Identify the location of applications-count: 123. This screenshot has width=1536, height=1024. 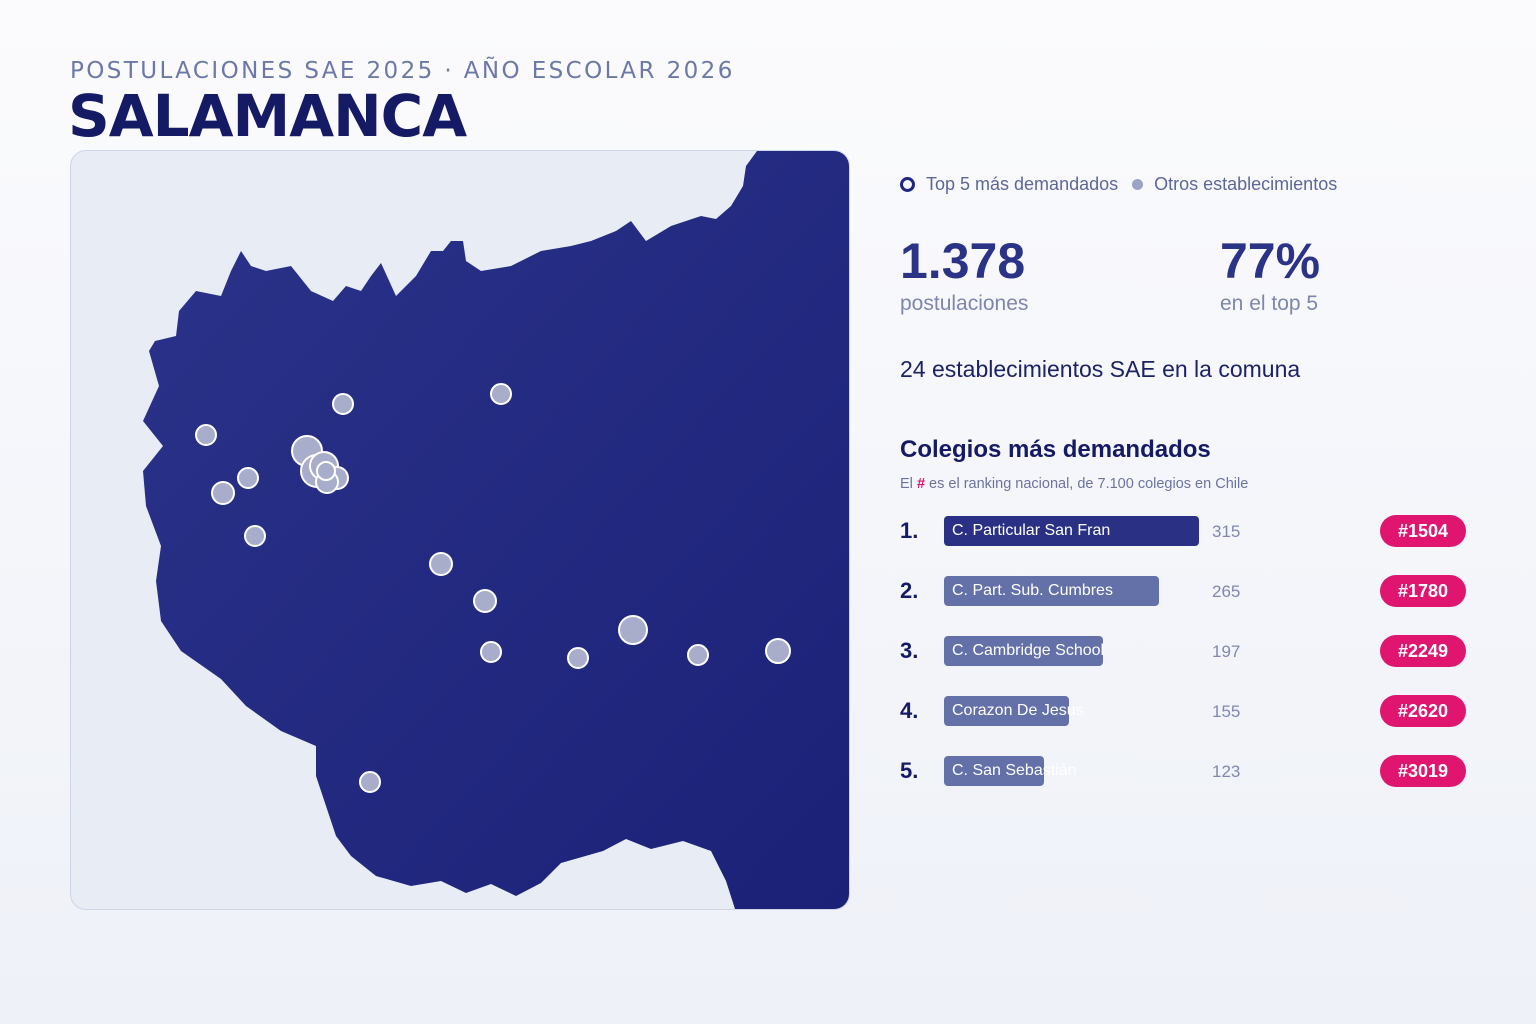
(1226, 771).